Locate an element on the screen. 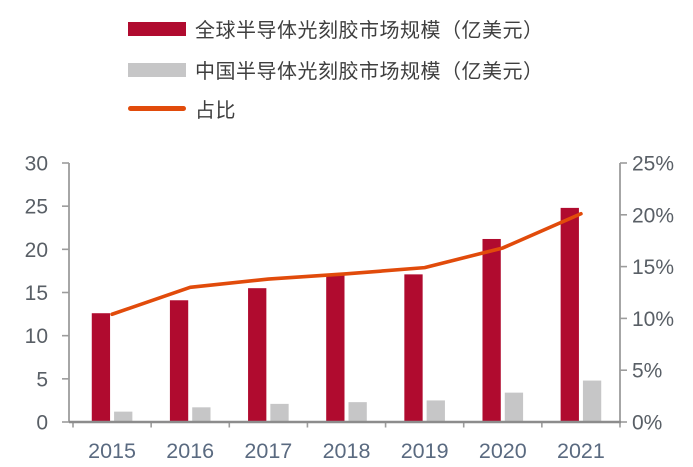 The image size is (693, 467). left-axis-label: 25 is located at coordinates (36, 207).